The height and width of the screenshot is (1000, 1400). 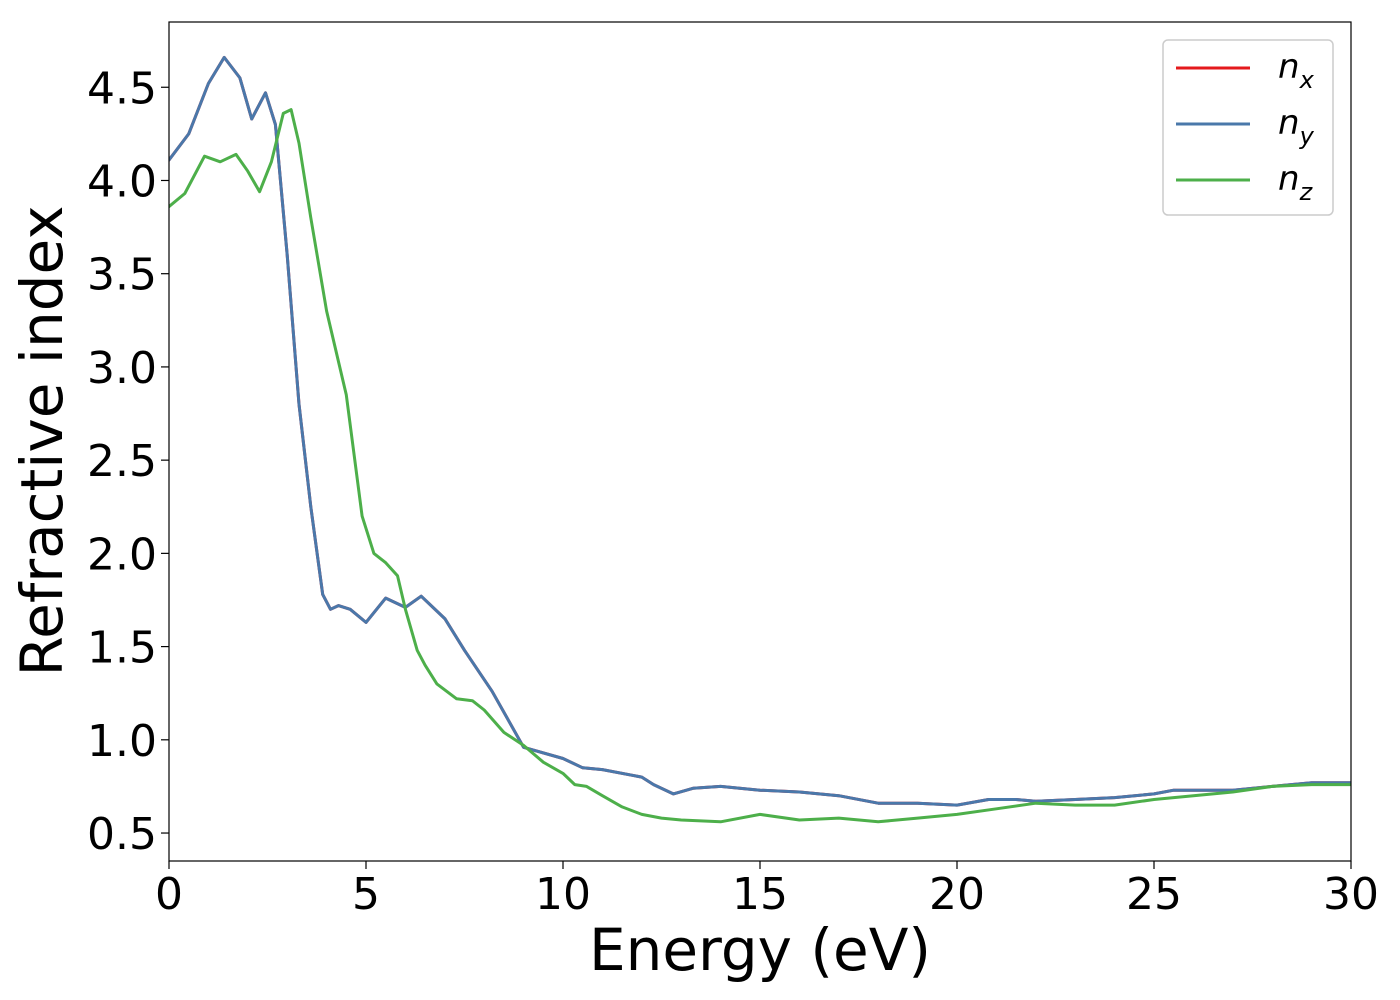 What do you see at coordinates (122, 648) in the screenshot?
I see `y-tick-label: 1.5` at bounding box center [122, 648].